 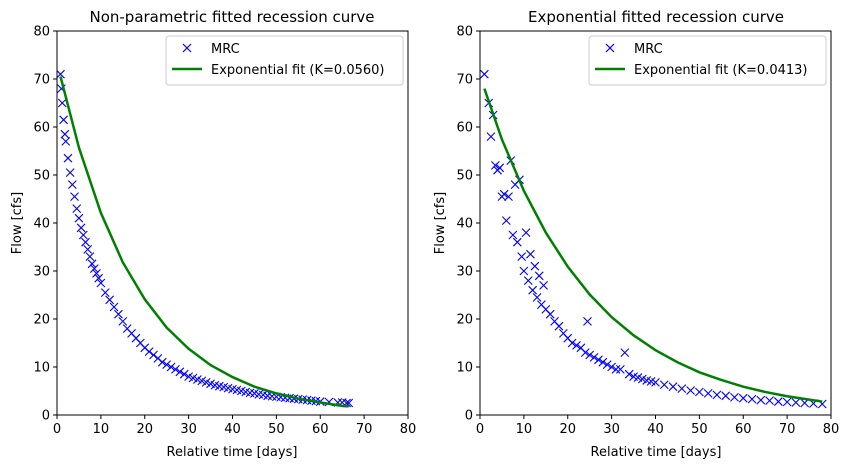 I want to click on chart-1-x-tick-label: 10, so click(x=101, y=429).